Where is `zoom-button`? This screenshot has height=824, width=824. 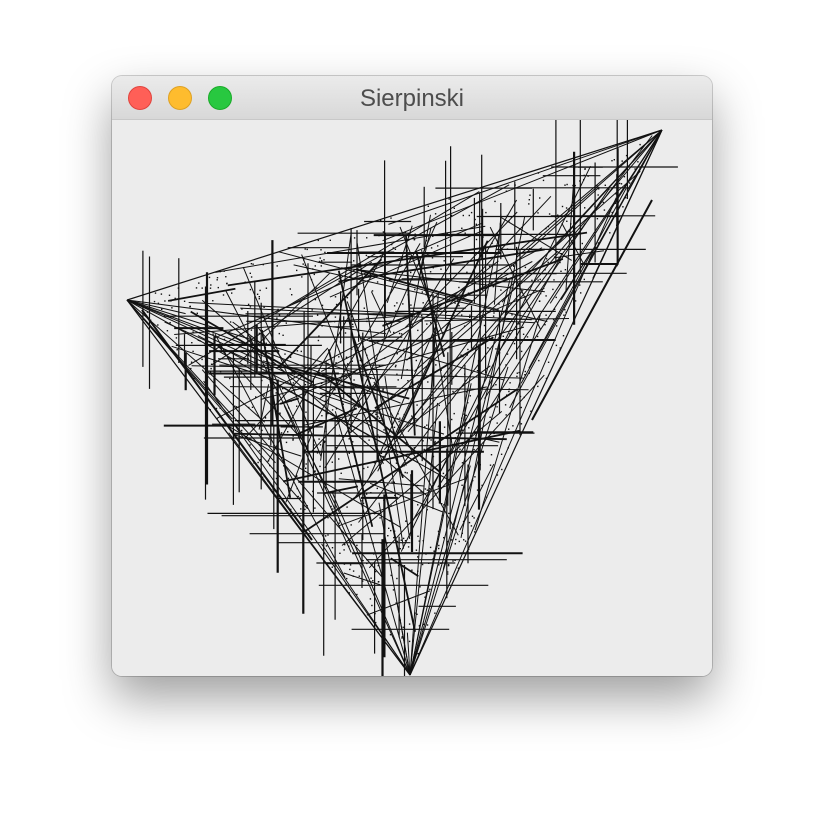 zoom-button is located at coordinates (220, 98).